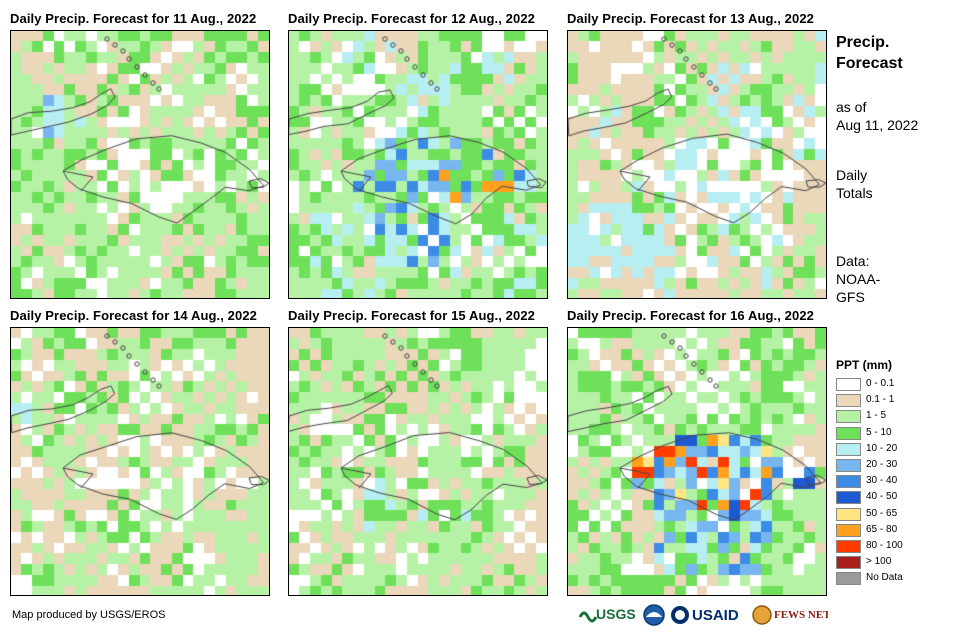 Image resolution: width=970 pixels, height=635 pixels. I want to click on sidebar-daily-line1: Daily, so click(852, 175).